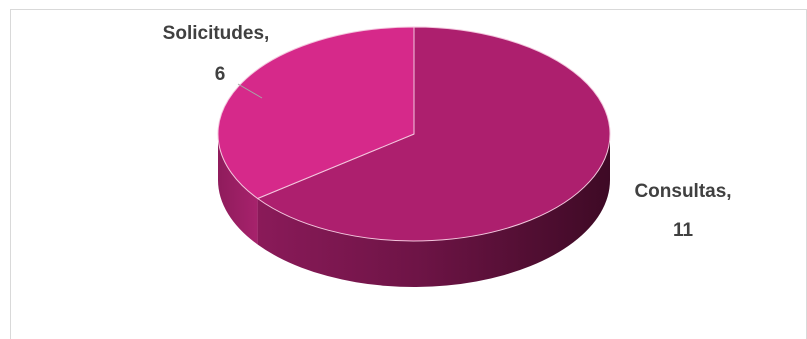  I want to click on label-consultas-value: 11, so click(683, 230).